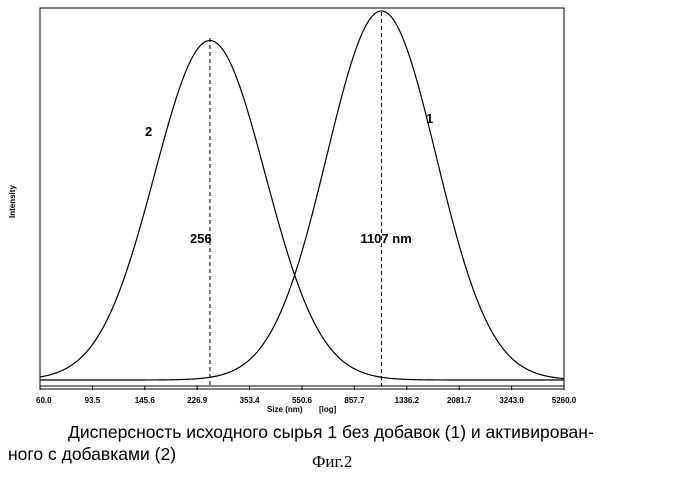 This screenshot has width=699, height=477. Describe the element at coordinates (511, 400) in the screenshot. I see `x-tick-label: 3243.0` at that location.